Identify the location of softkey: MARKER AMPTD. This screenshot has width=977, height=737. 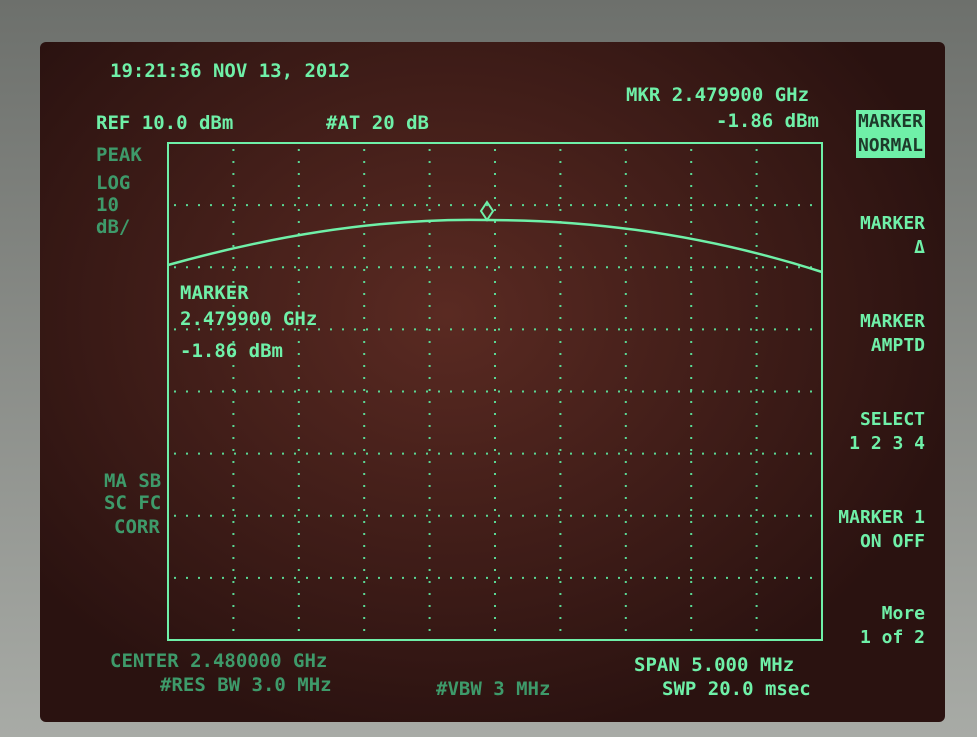
(892, 334).